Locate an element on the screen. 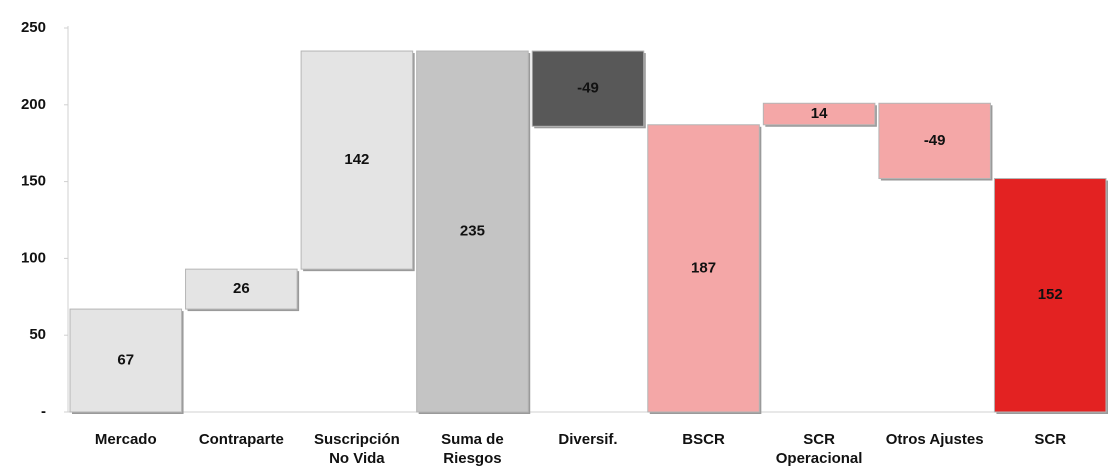 This screenshot has width=1108, height=474. x-tick-label: SCR Operacional is located at coordinates (819, 449).